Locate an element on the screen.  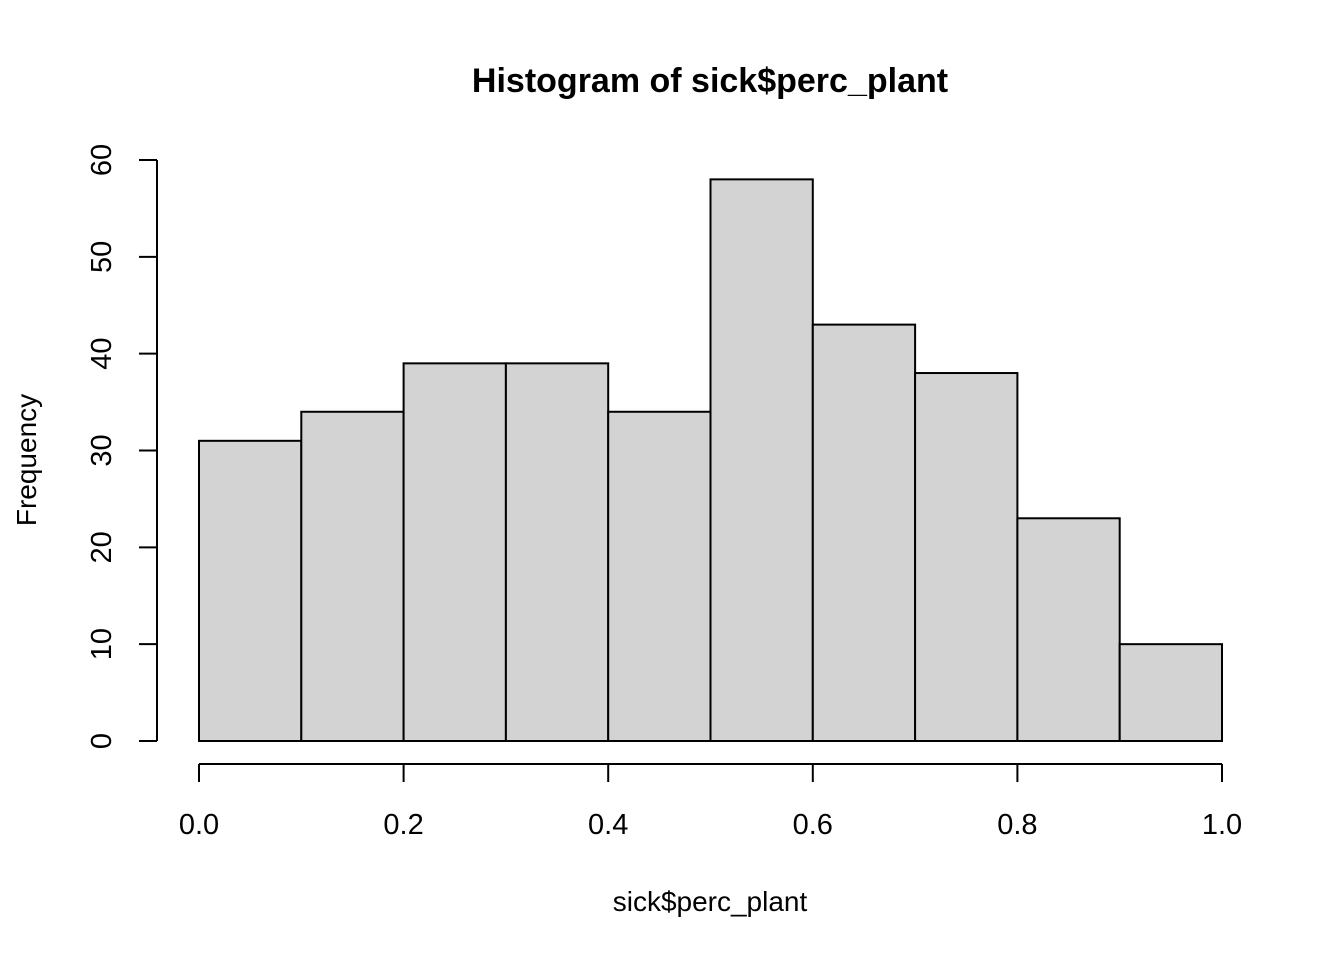
y-tick-label: 60 is located at coordinates (102, 160).